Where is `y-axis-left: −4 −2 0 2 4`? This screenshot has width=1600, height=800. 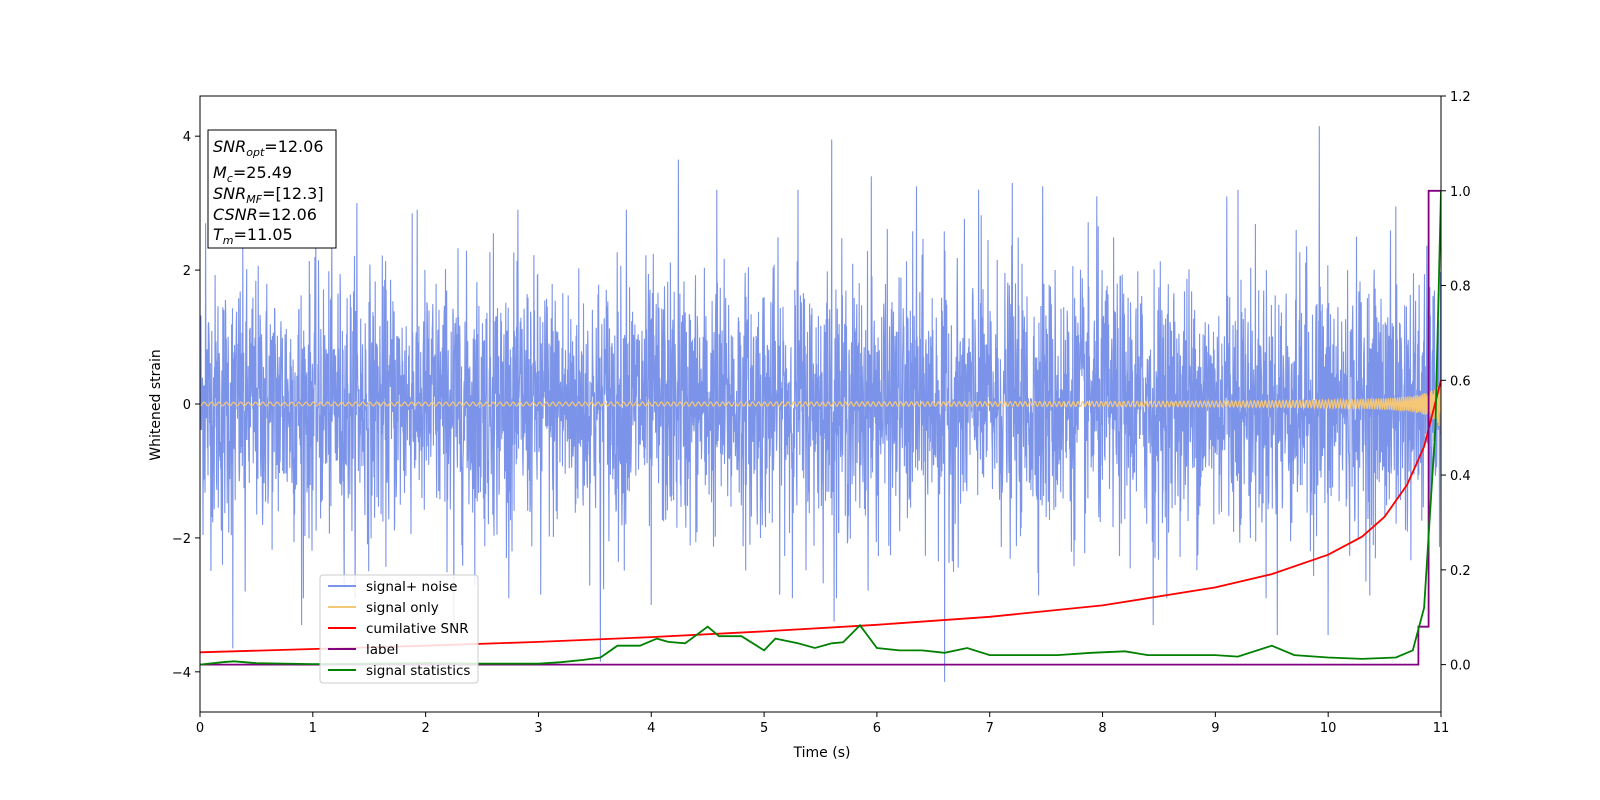
y-axis-left: −4 −2 0 2 4 is located at coordinates (186, 405).